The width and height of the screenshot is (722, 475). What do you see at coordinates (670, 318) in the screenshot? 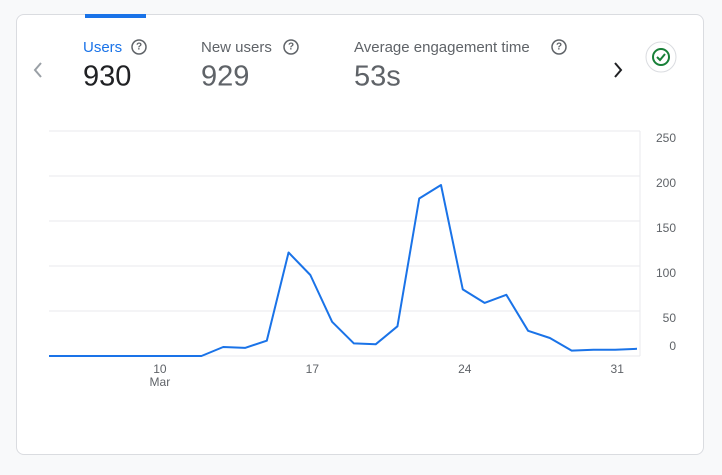
I see `y-tick-label: 50` at bounding box center [670, 318].